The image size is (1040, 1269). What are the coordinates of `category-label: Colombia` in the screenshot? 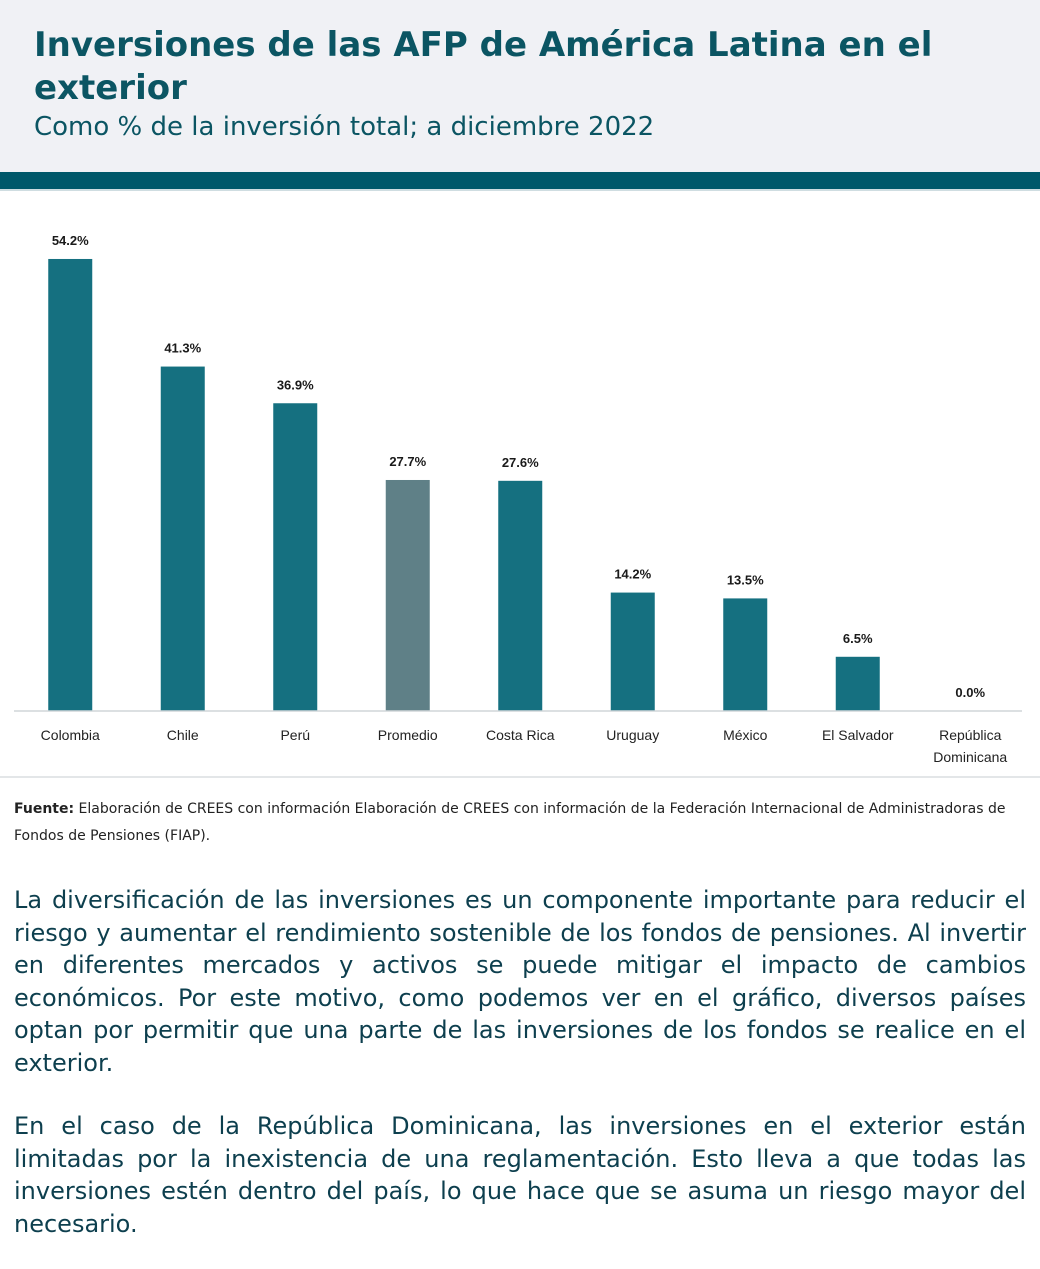 It's located at (70, 735).